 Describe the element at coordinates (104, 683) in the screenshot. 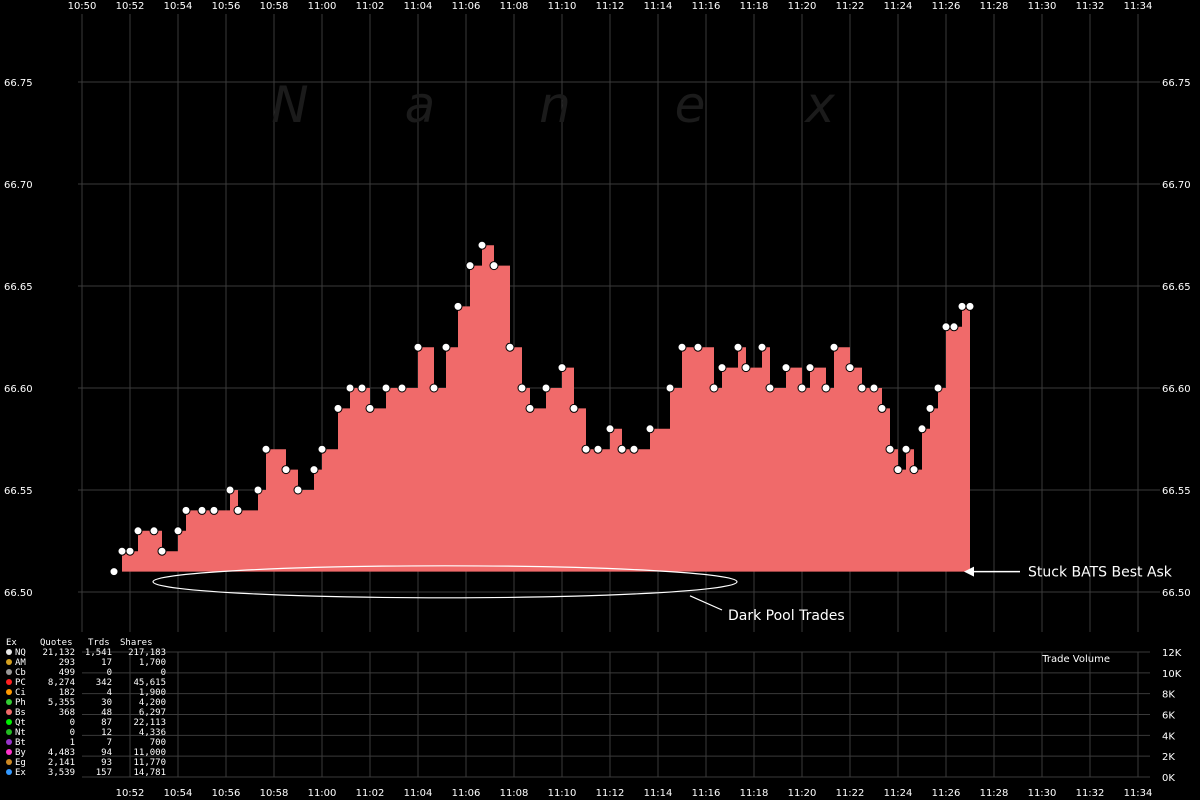

I see `legend-trades: 342` at that location.